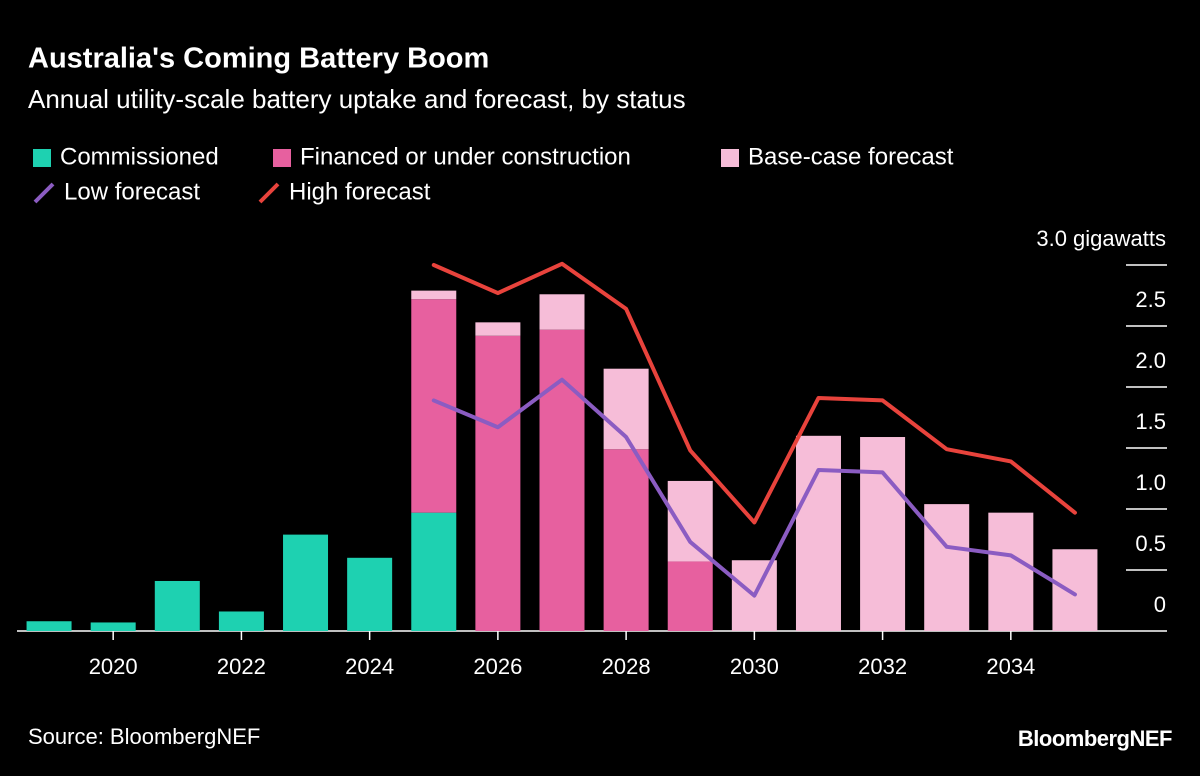 This screenshot has height=776, width=1200. I want to click on x-tick-label: 2026, so click(497, 666).